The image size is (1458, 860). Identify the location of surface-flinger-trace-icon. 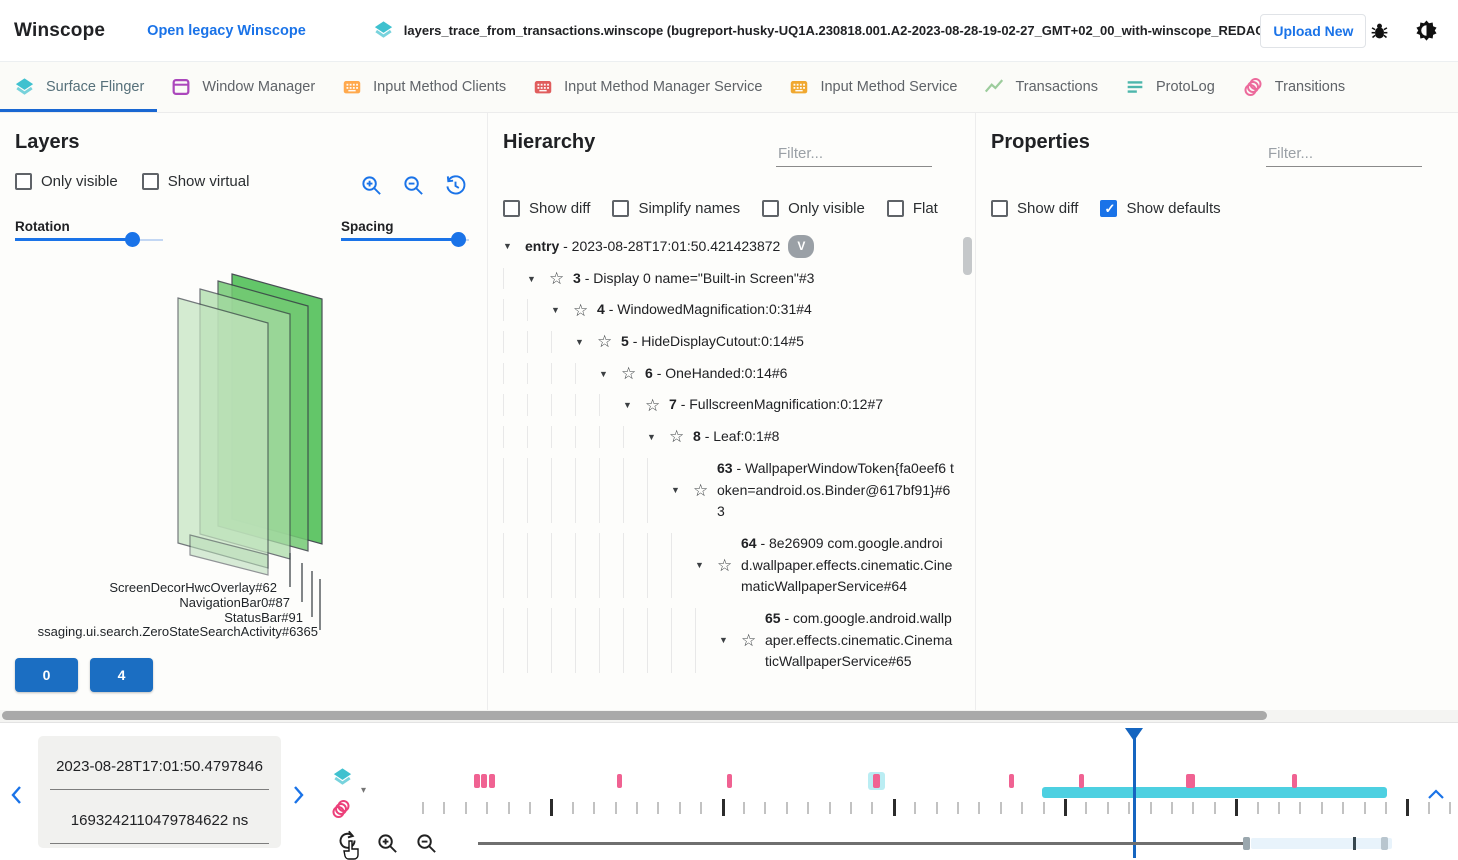
(342, 780).